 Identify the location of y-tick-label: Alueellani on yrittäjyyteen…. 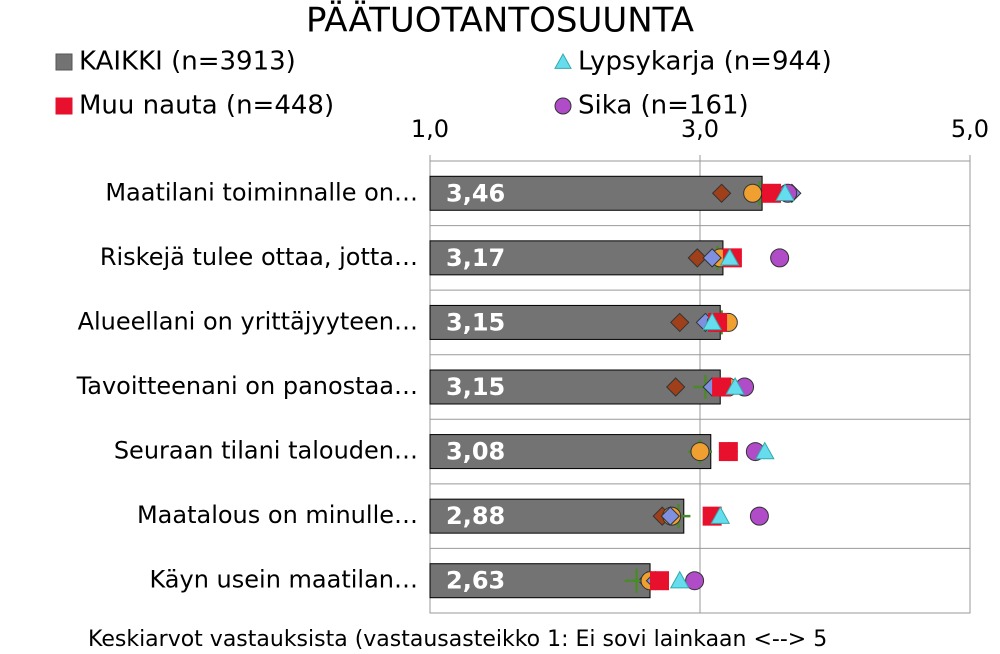
(248, 321).